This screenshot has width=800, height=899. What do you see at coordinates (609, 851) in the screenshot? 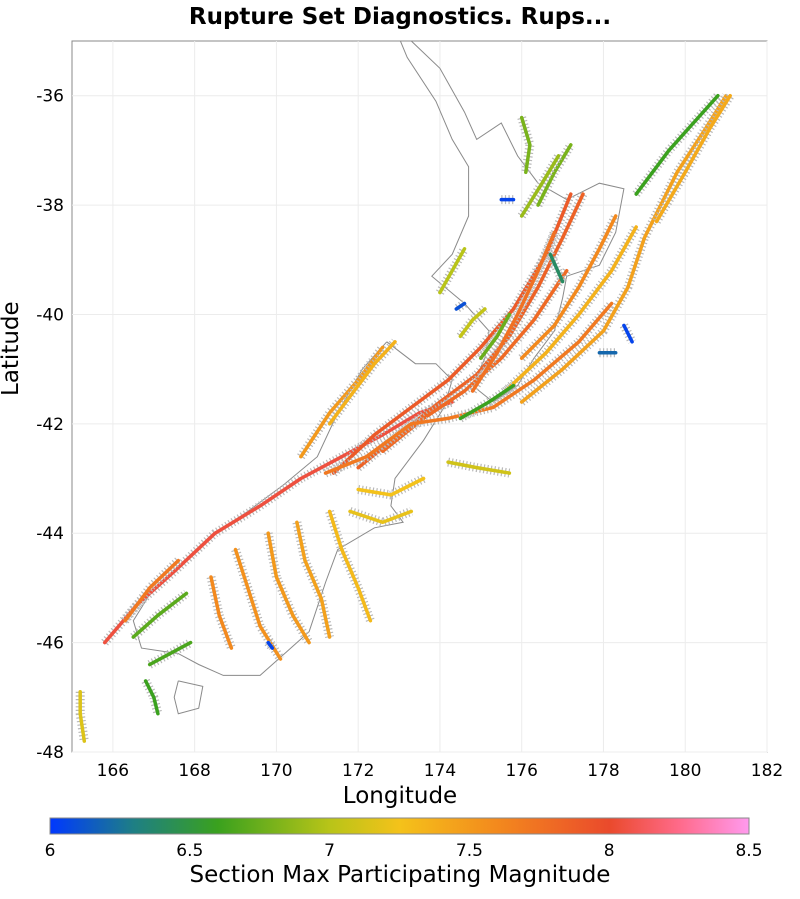
I see `colorbar-tick-label: 8` at bounding box center [609, 851].